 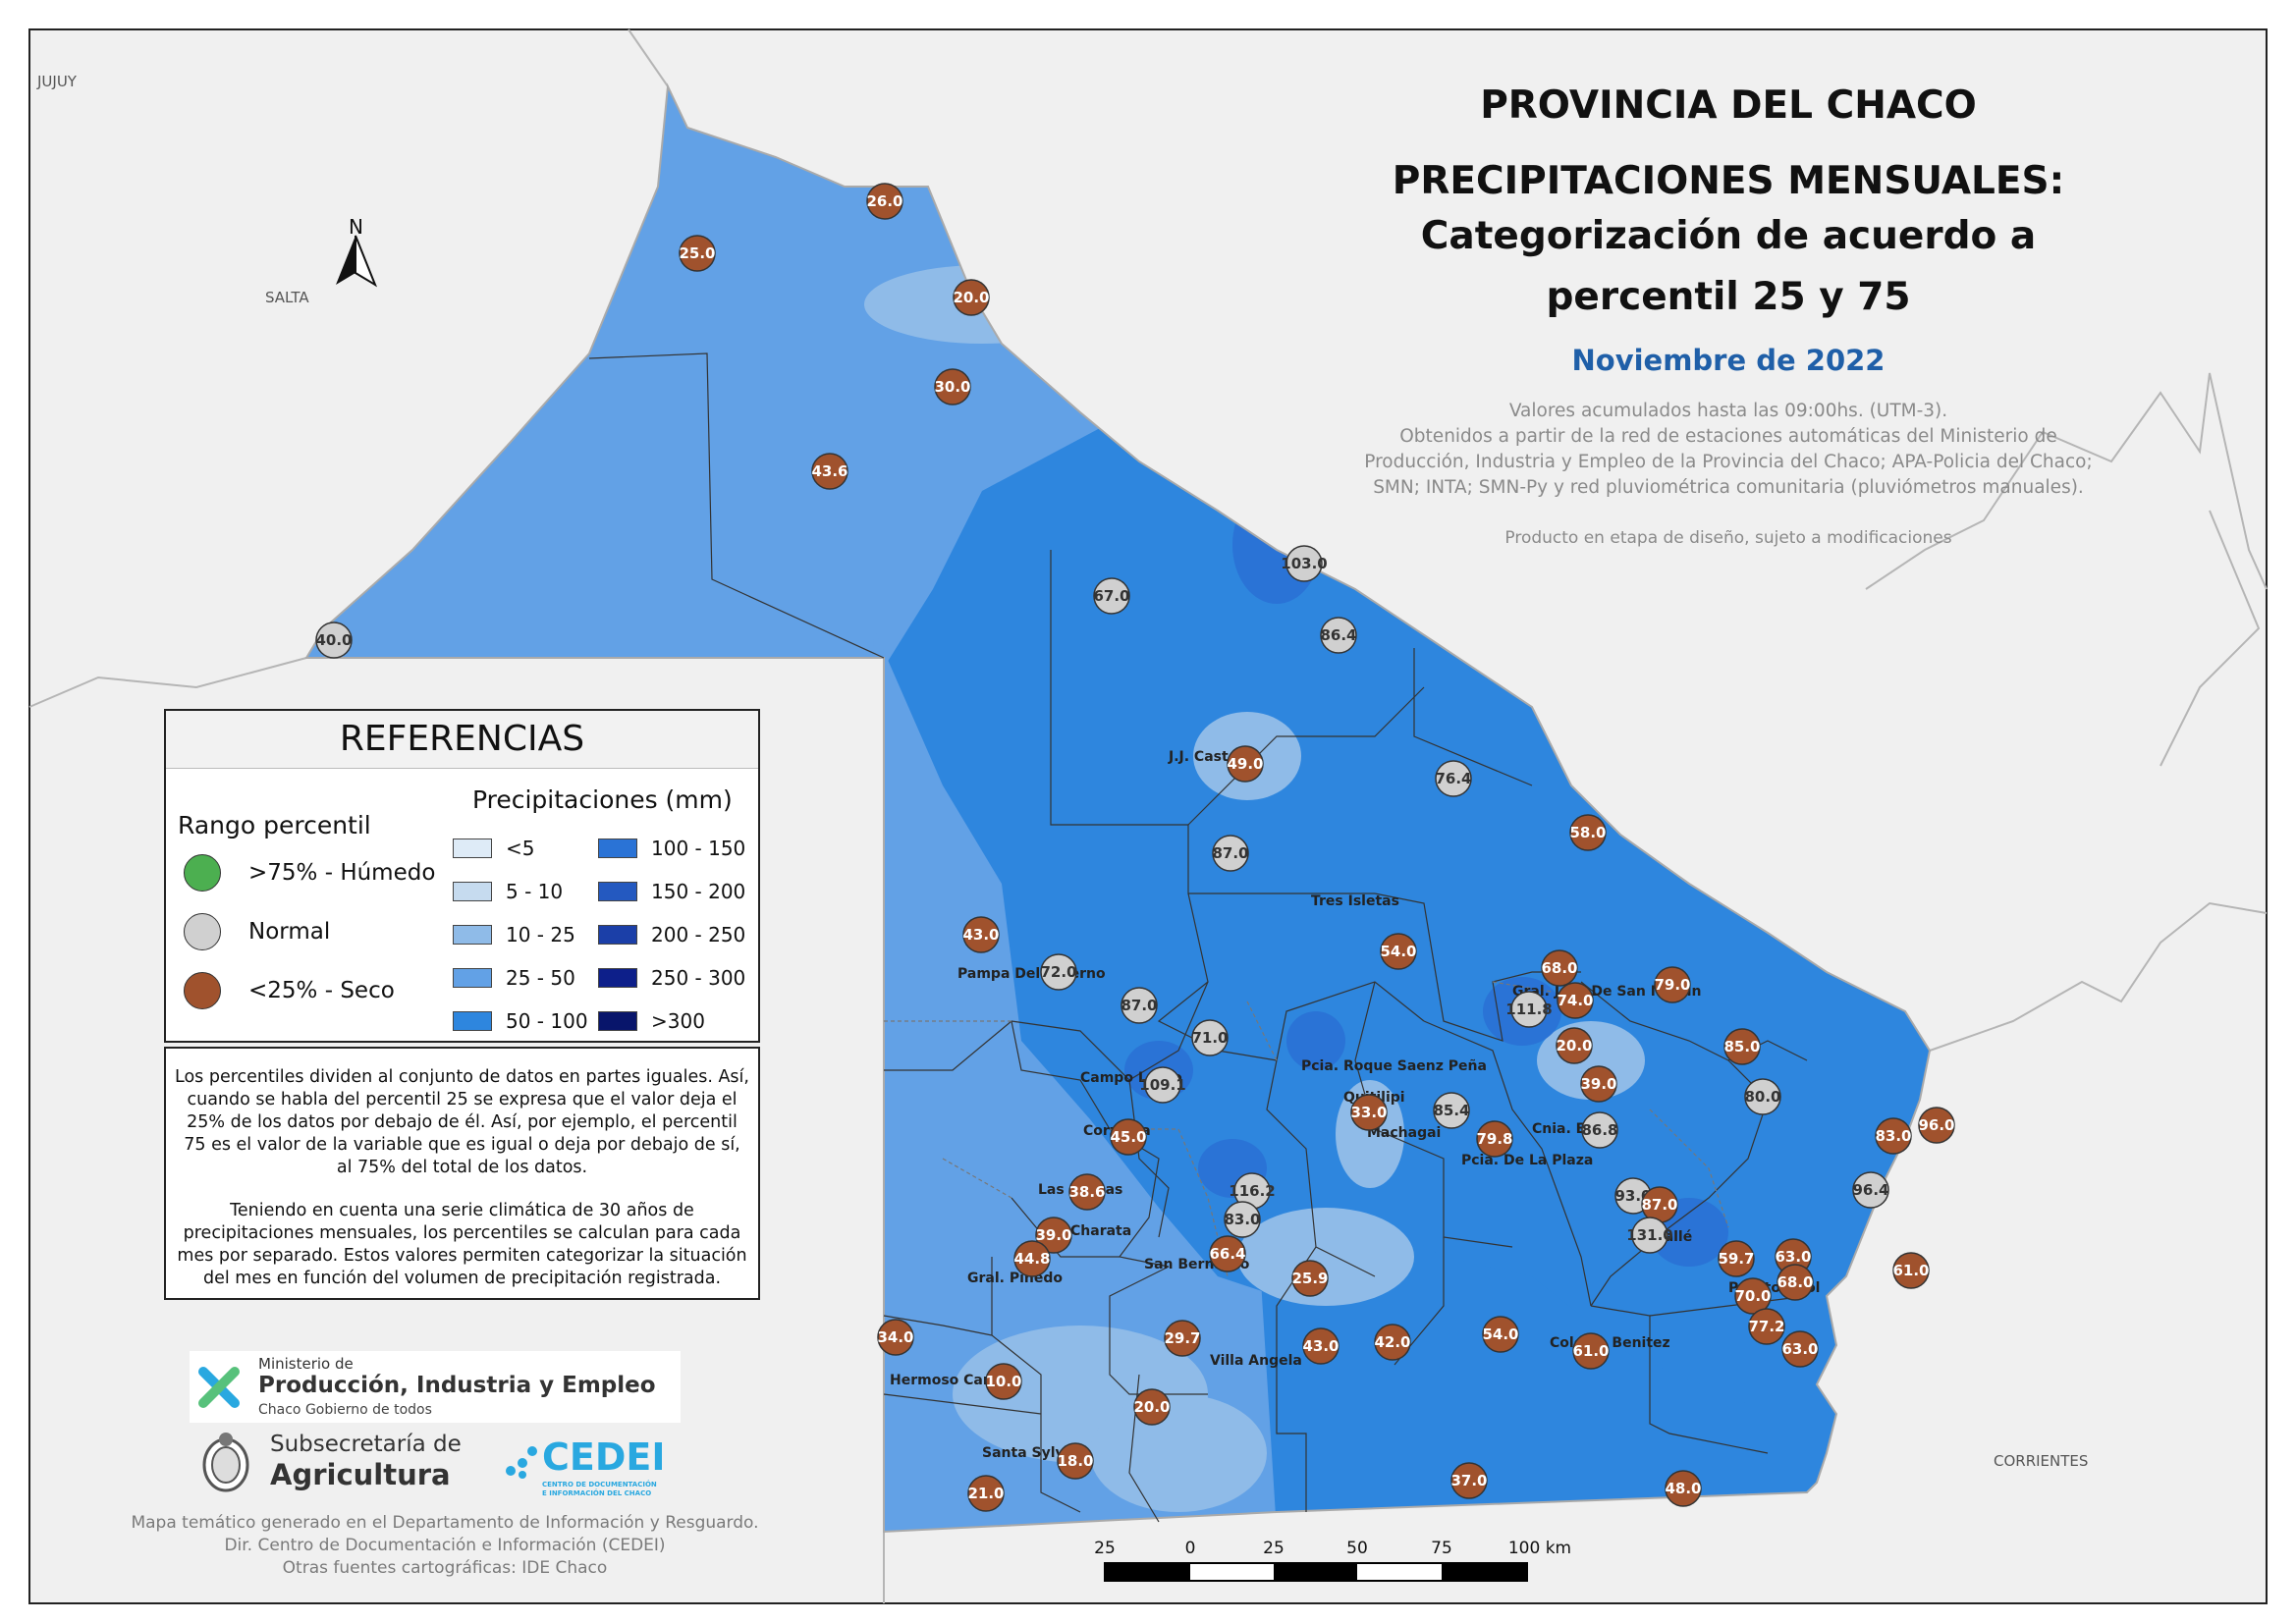 I want to click on station-marker: 85.0, so click(x=1742, y=1046).